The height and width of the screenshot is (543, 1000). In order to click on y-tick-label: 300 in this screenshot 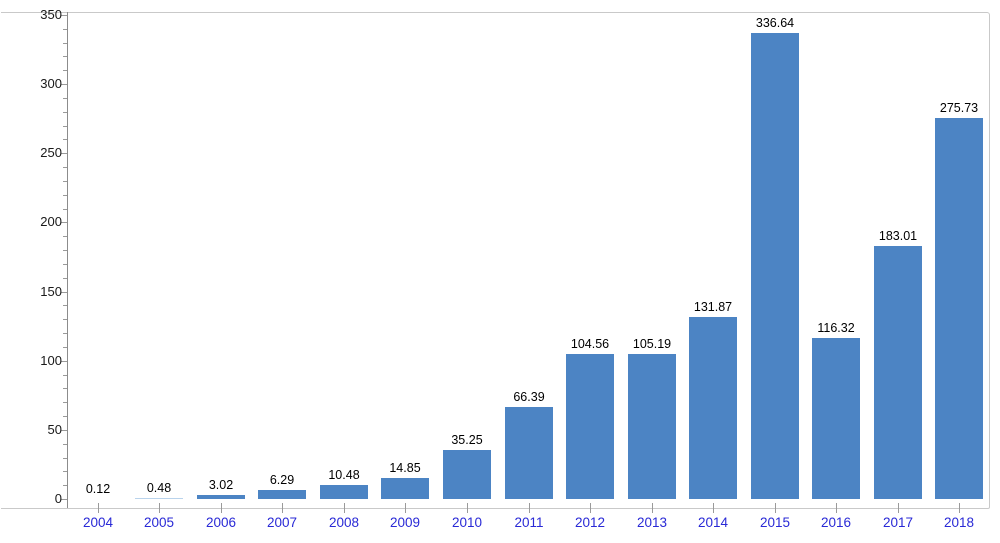, I will do `click(51, 83)`.